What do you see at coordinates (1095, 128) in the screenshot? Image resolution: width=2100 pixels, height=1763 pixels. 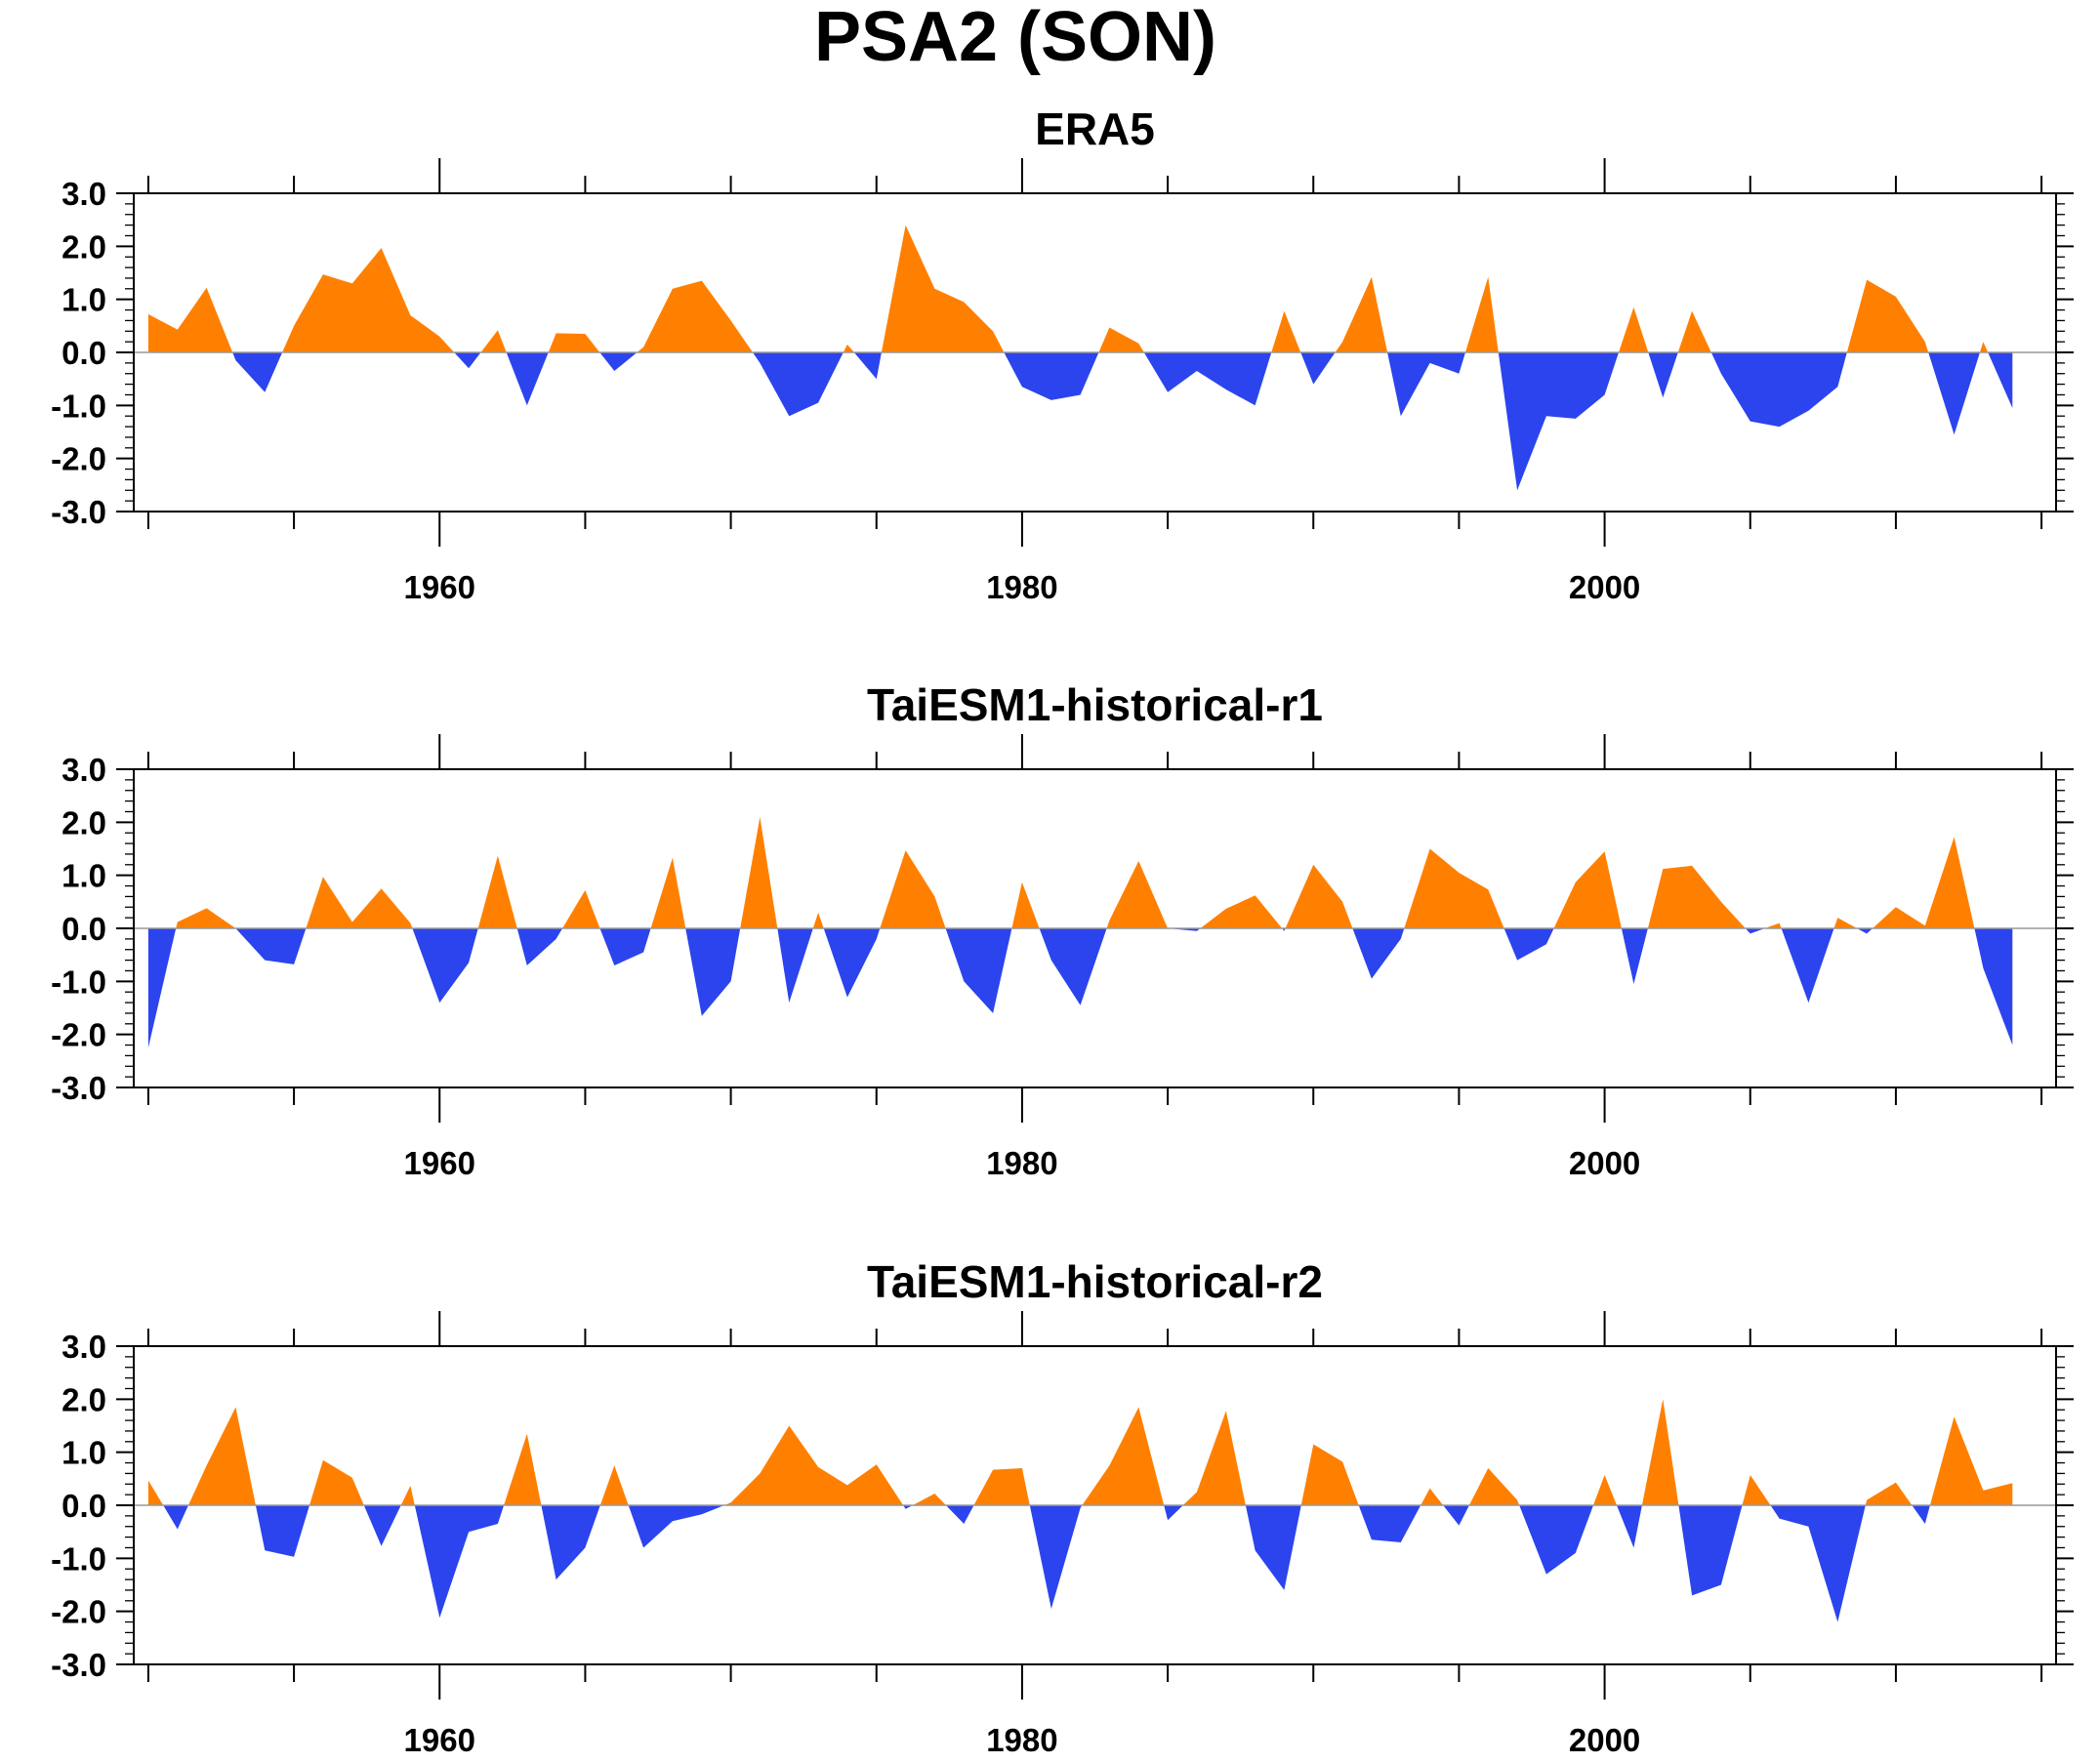 I see `panel-title: ERA5` at bounding box center [1095, 128].